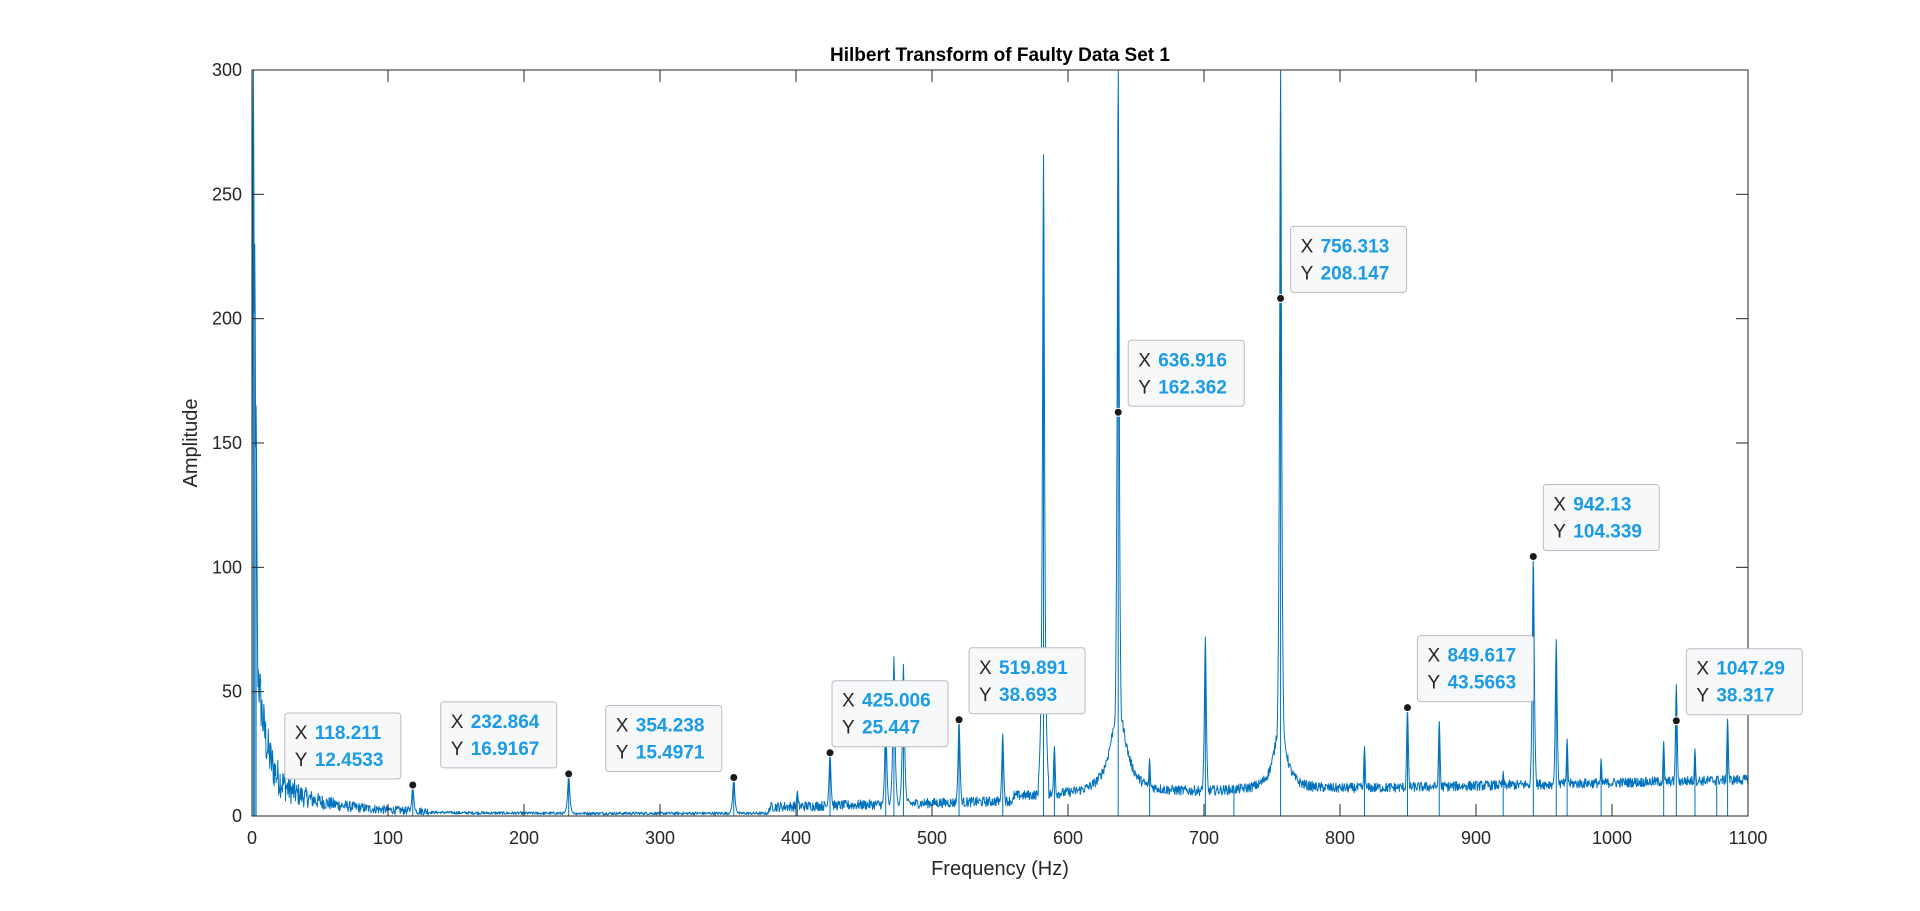  Describe the element at coordinates (1068, 838) in the screenshot. I see `x-tick-label: 600` at that location.